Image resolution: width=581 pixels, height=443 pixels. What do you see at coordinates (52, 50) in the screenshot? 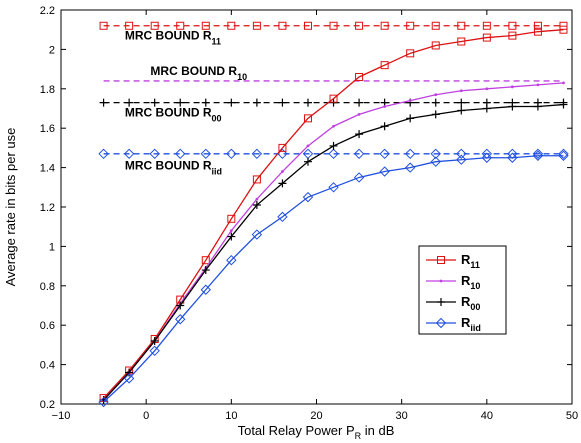
I see `y-tick-label: 2` at bounding box center [52, 50].